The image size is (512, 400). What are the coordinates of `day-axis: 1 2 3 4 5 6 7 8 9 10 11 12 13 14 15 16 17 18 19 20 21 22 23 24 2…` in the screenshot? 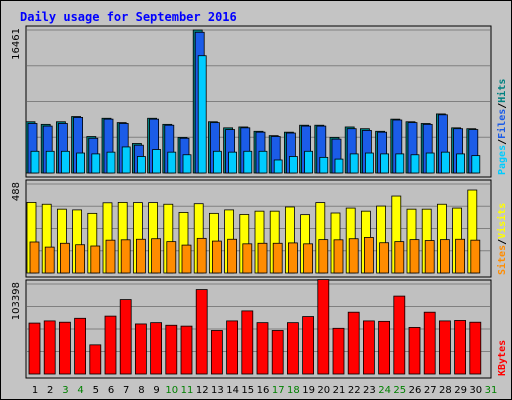 It's located at (265, 390).